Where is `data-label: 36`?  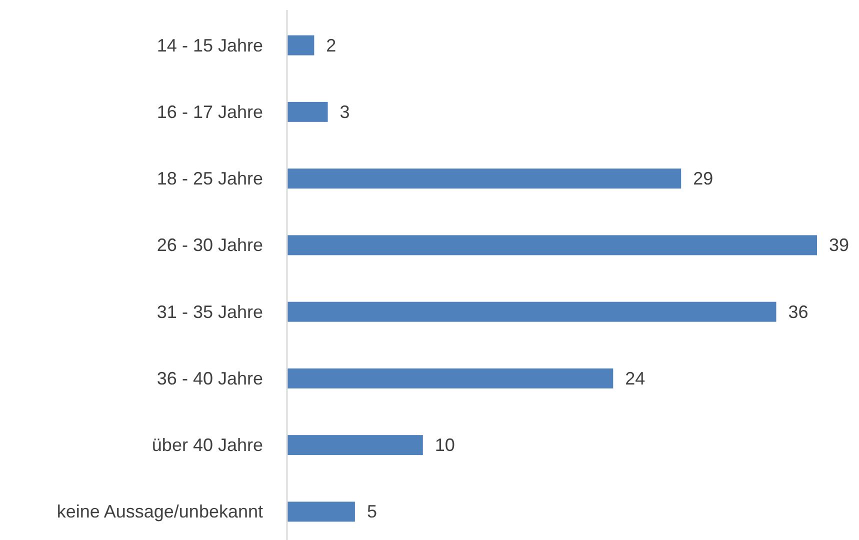
data-label: 36 is located at coordinates (798, 312).